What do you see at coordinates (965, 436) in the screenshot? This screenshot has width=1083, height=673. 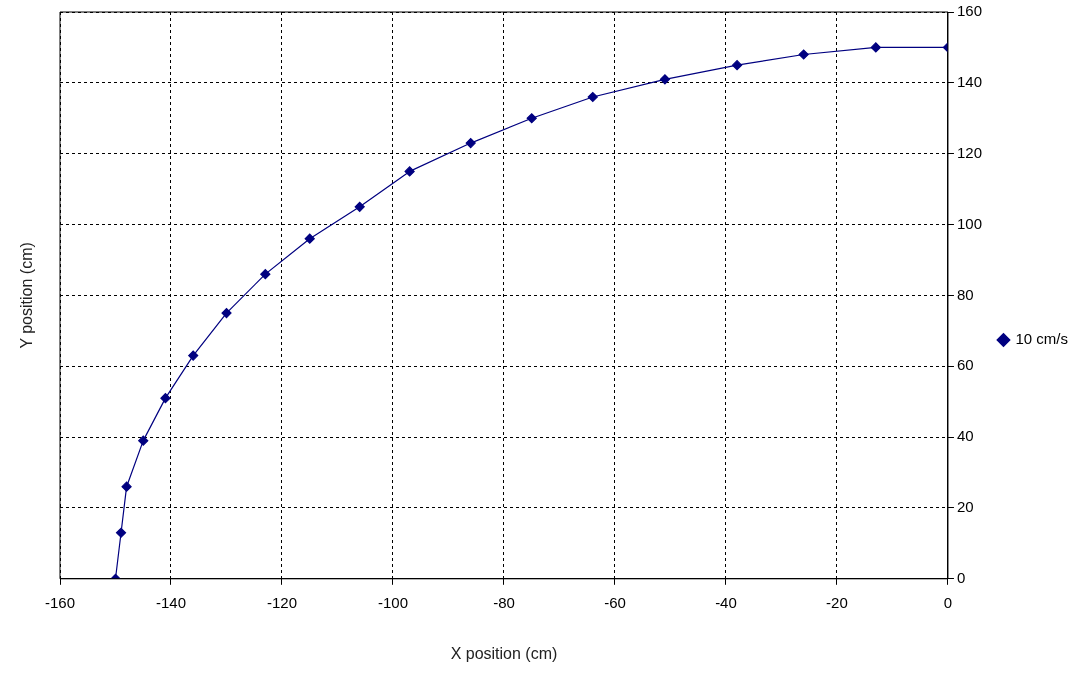 I see `y-tick-label: 40` at bounding box center [965, 436].